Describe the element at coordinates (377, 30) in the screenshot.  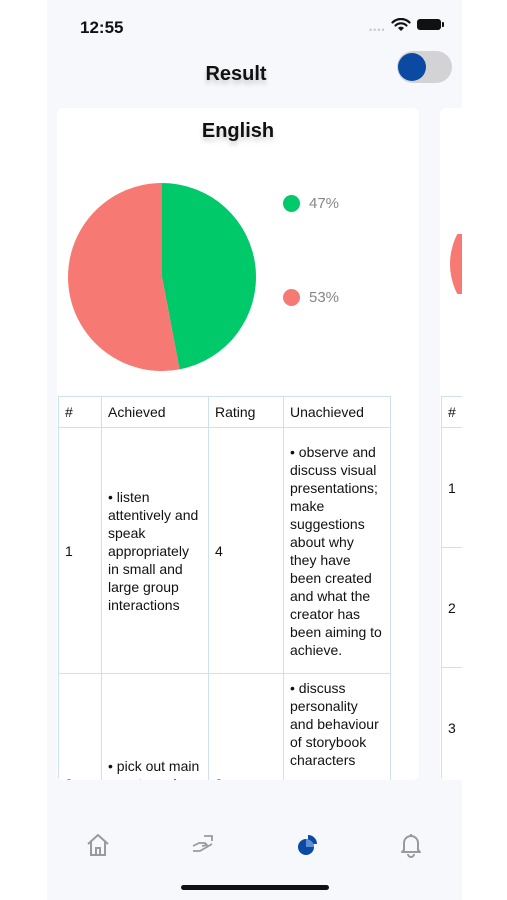
I see `signal-icon: ••••` at that location.